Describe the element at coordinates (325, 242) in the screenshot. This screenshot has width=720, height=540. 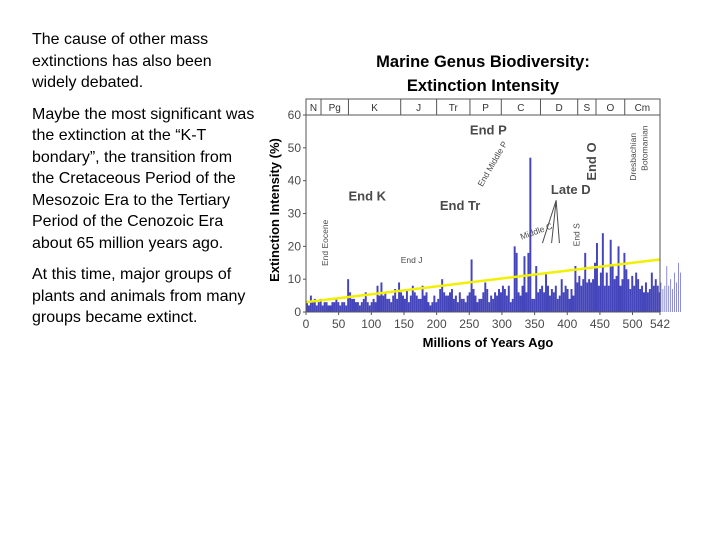
I see `annotation-label: End Eocene` at that location.